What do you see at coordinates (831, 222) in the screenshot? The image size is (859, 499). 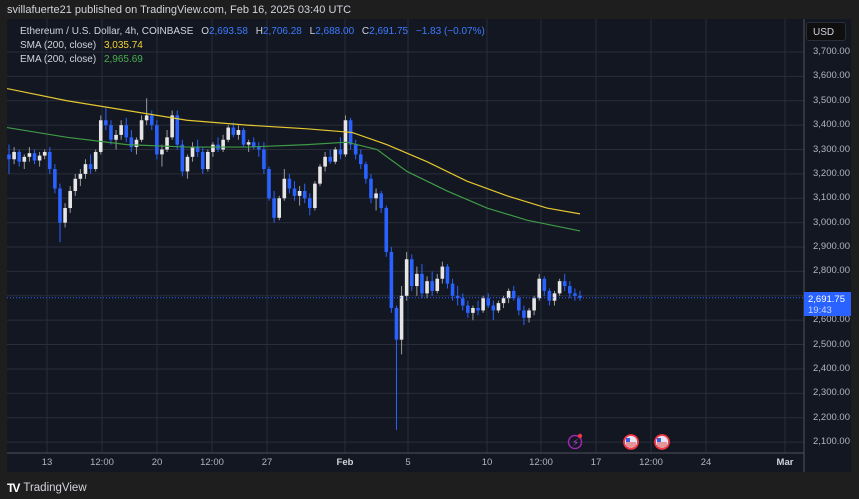 I see `price-tick-label: 3,000.00` at bounding box center [831, 222].